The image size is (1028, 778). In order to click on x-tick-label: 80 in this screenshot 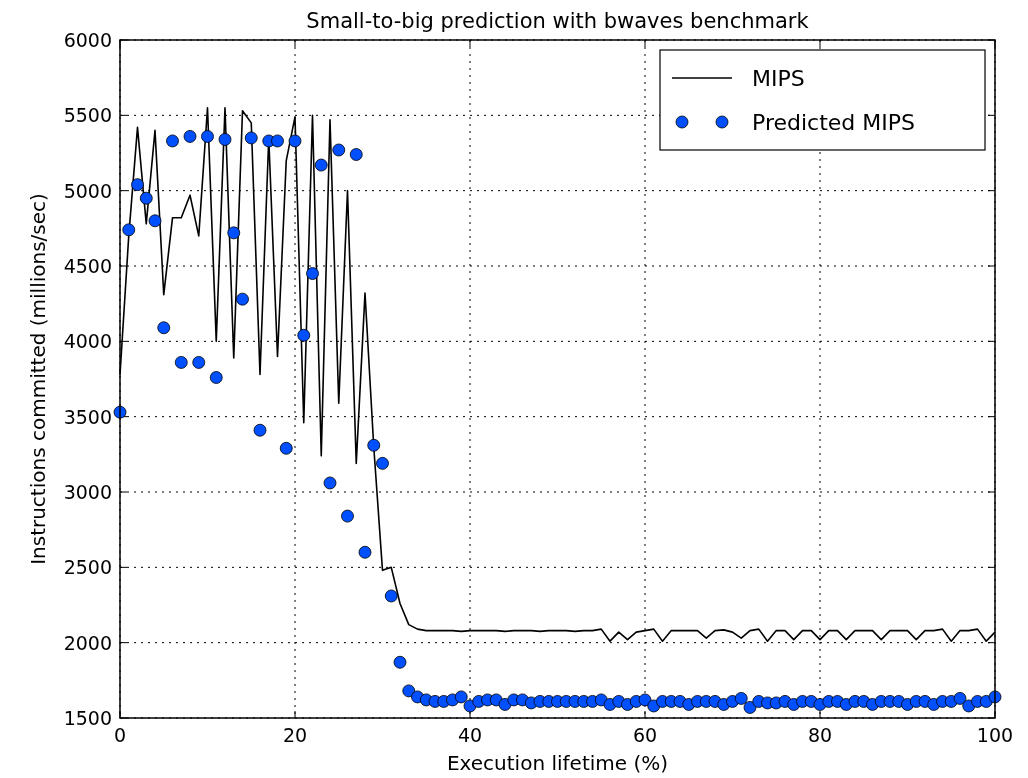, I will do `click(820, 735)`.